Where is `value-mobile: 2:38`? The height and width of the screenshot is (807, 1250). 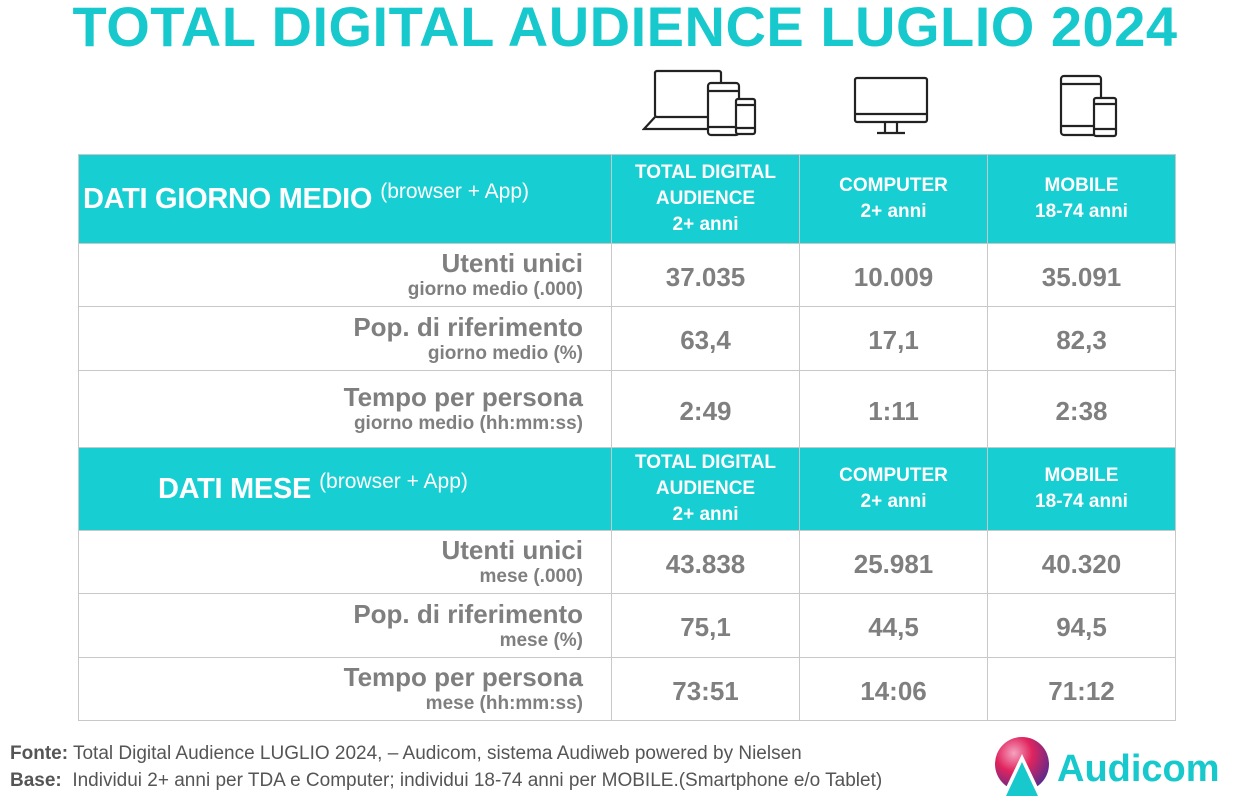 value-mobile: 2:38 is located at coordinates (1081, 410).